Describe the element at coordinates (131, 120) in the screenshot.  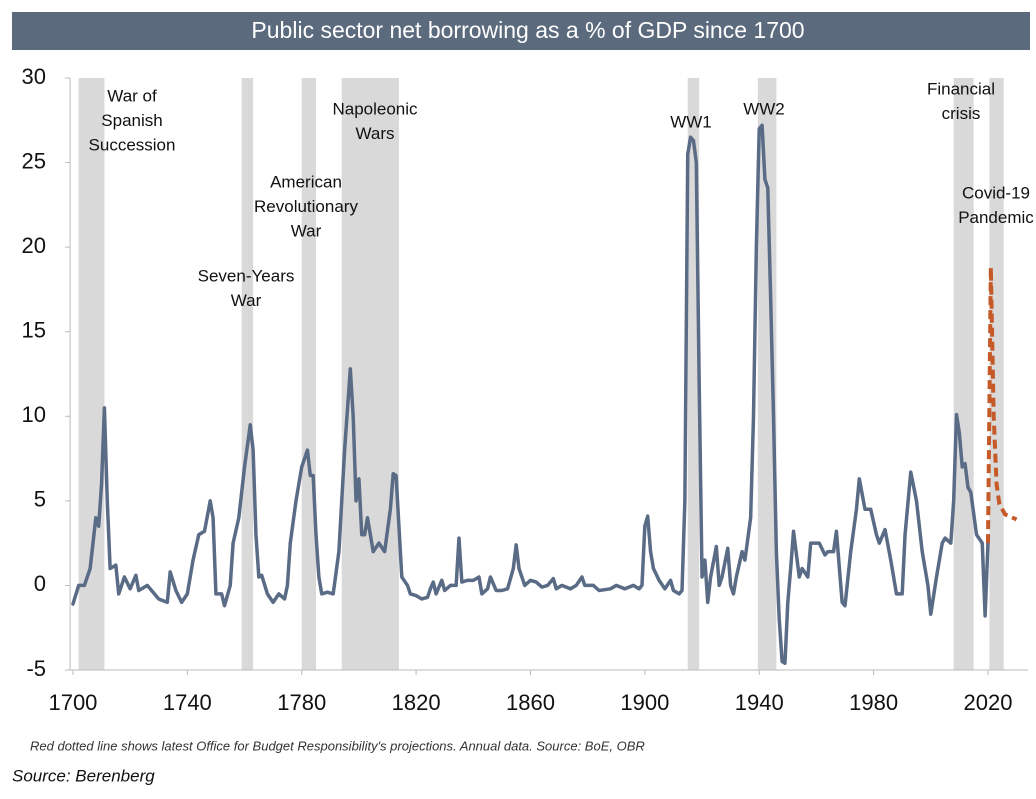
I see `annotation: Spanish` at that location.